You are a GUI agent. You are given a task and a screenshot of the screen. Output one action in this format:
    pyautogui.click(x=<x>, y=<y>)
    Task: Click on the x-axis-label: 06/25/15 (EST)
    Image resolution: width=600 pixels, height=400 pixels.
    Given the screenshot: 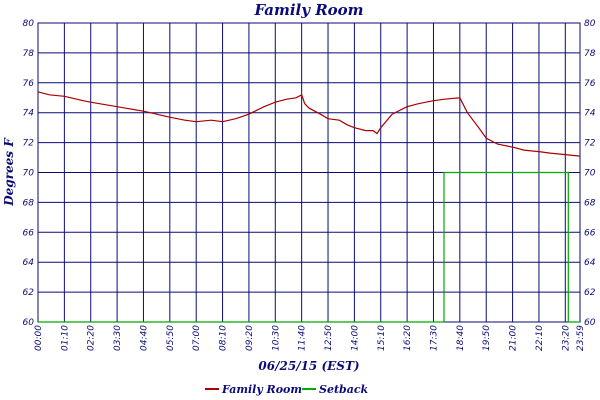 What is the action you would take?
    pyautogui.click(x=308, y=366)
    